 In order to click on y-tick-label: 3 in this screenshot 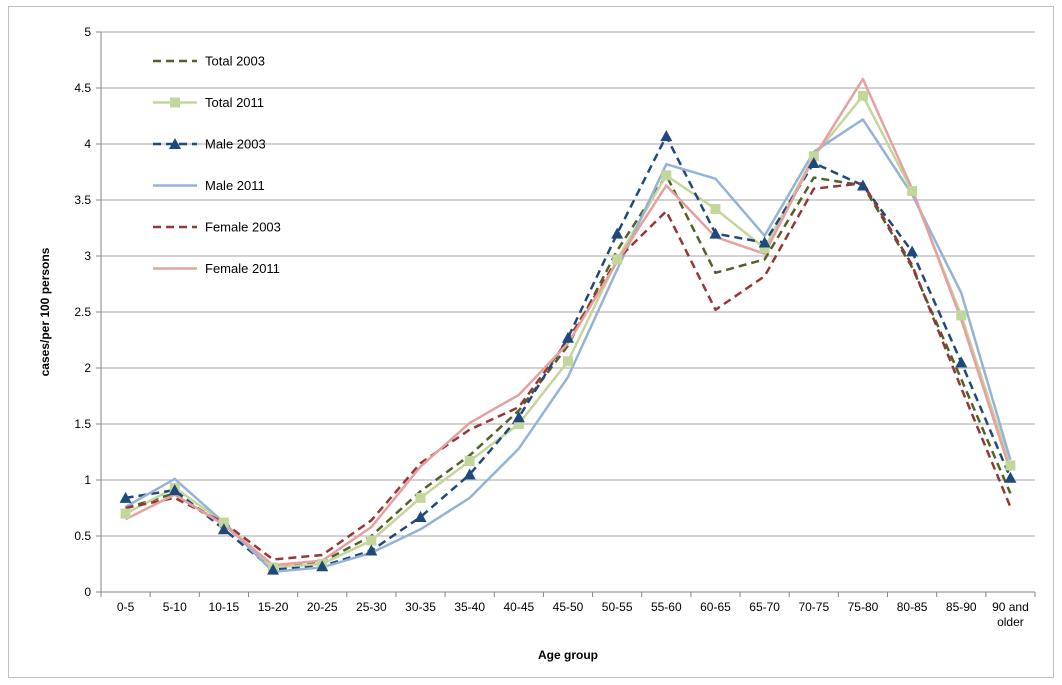, I will do `click(87, 256)`.